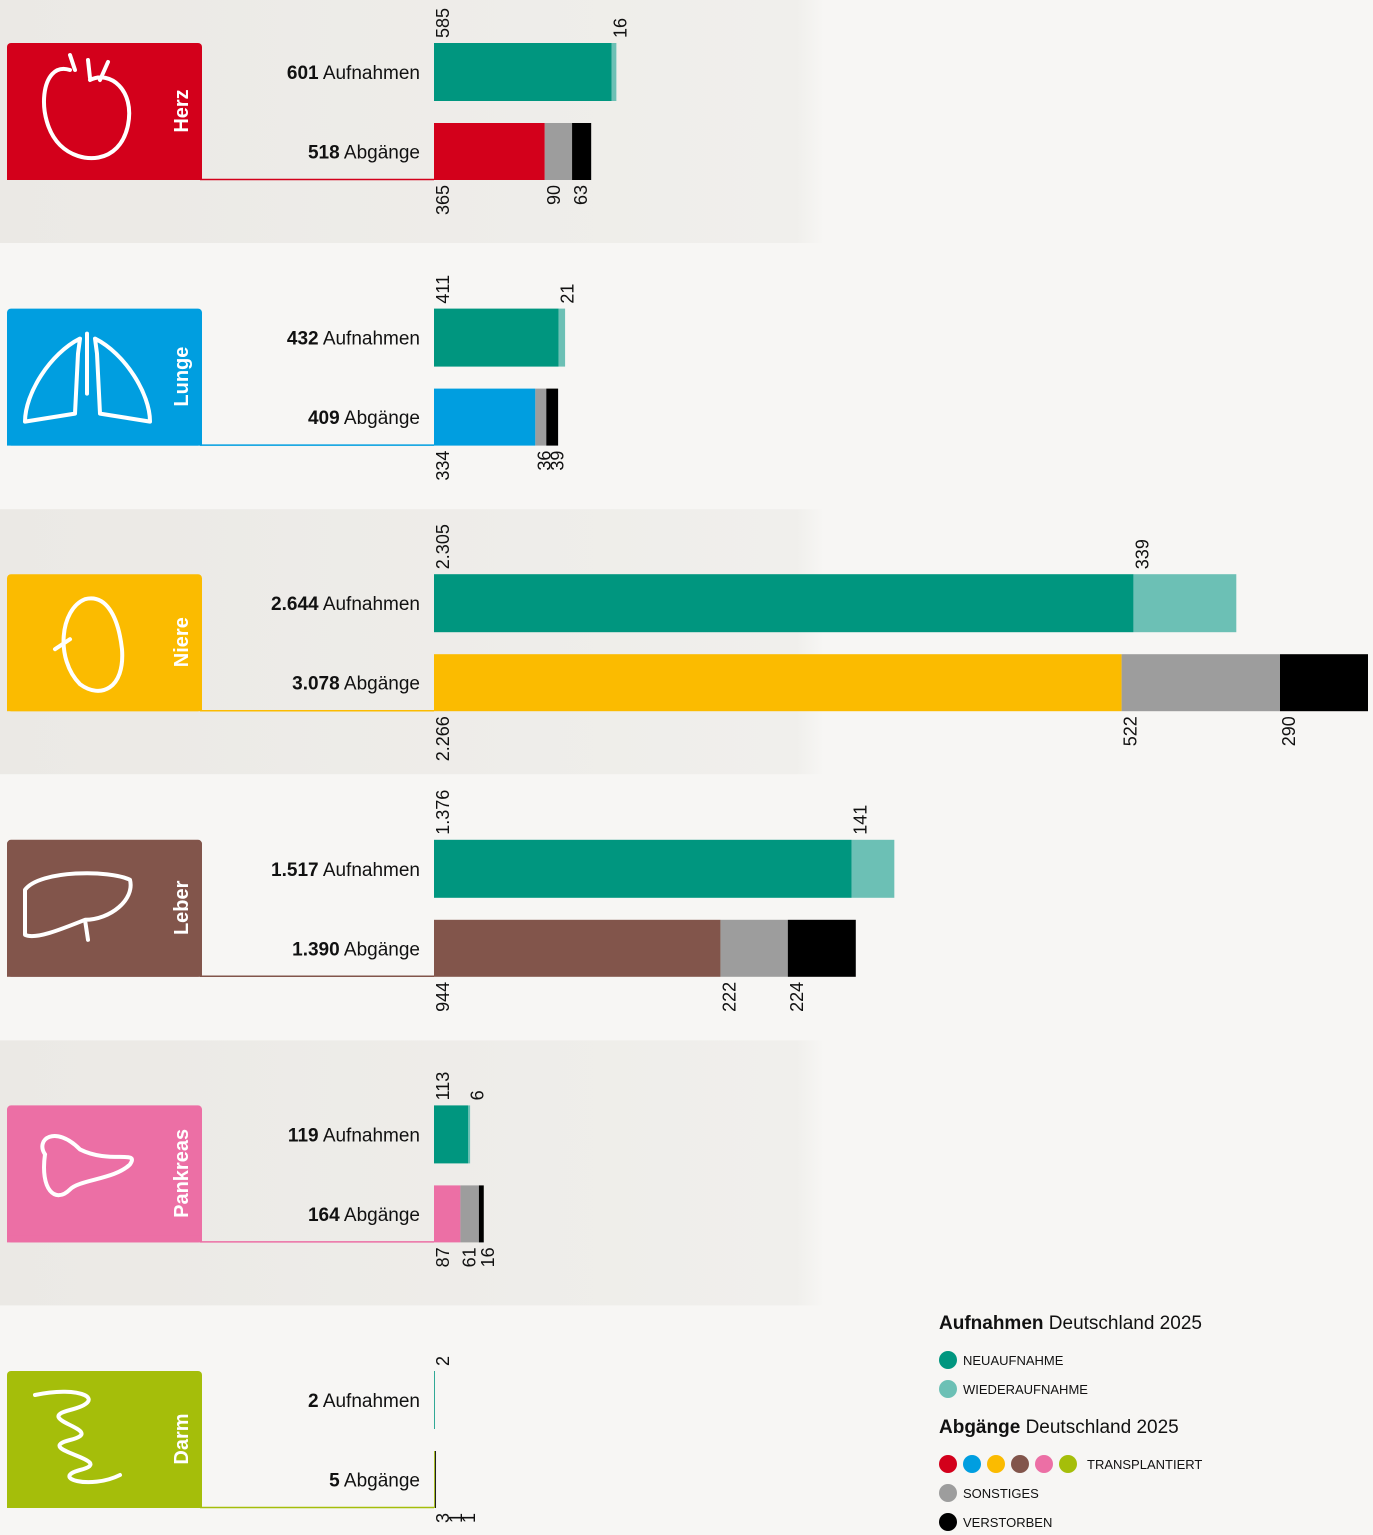 The width and height of the screenshot is (1373, 1535). Describe the element at coordinates (182, 377) in the screenshot. I see `organ-name: Lunge` at that location.